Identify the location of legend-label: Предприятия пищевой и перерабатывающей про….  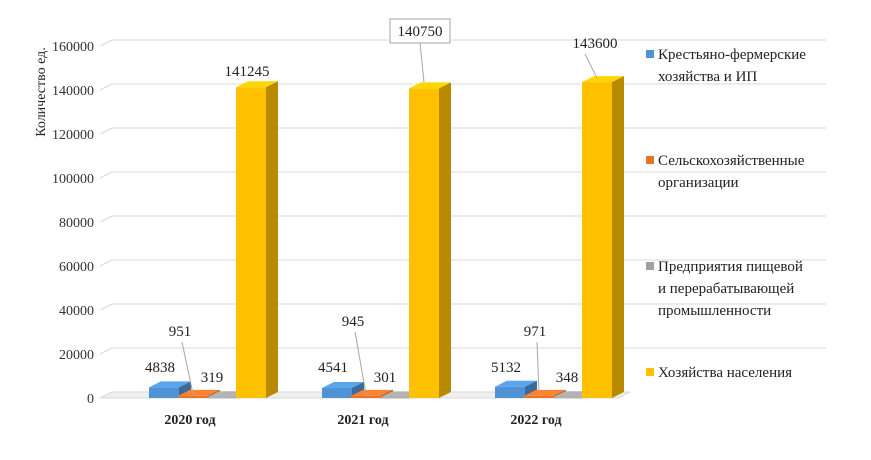
(730, 289).